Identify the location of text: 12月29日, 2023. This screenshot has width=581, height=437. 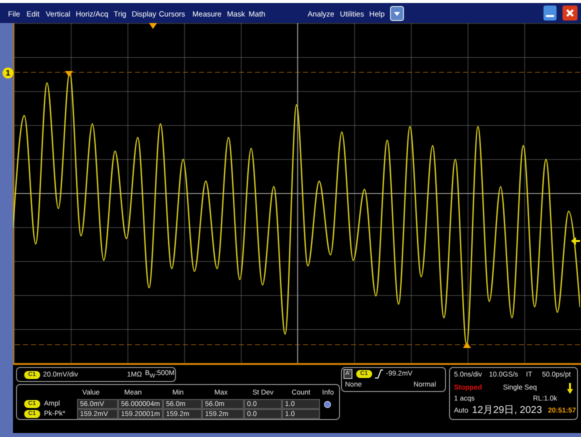
(507, 410).